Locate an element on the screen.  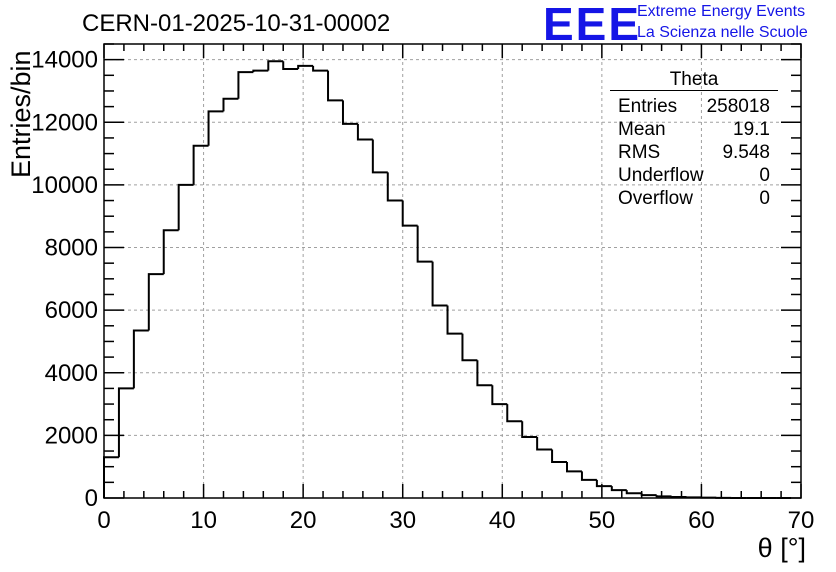
logo-line-1: Extreme Energy Events is located at coordinates (721, 11).